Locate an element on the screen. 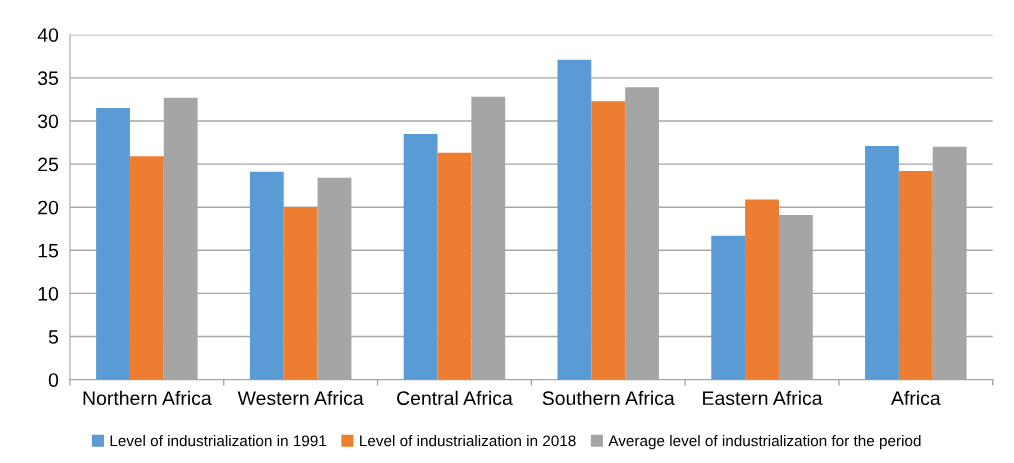 The height and width of the screenshot is (463, 1014). x-tick-label: Western Africa is located at coordinates (300, 398).